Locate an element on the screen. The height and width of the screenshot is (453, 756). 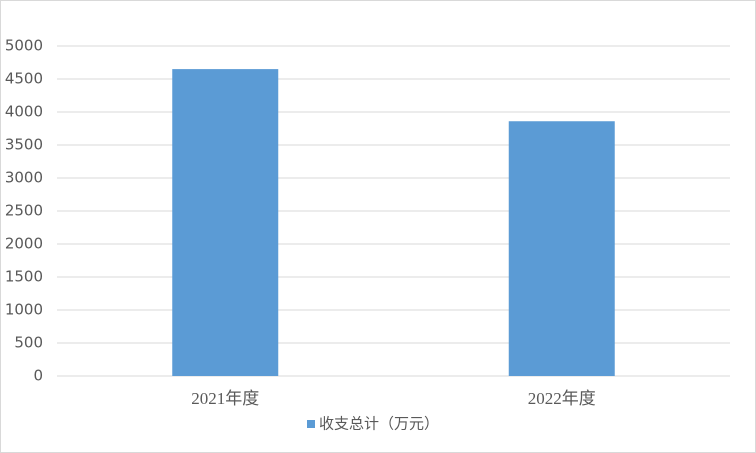
legend-label: 收支总计（万元） is located at coordinates (379, 424).